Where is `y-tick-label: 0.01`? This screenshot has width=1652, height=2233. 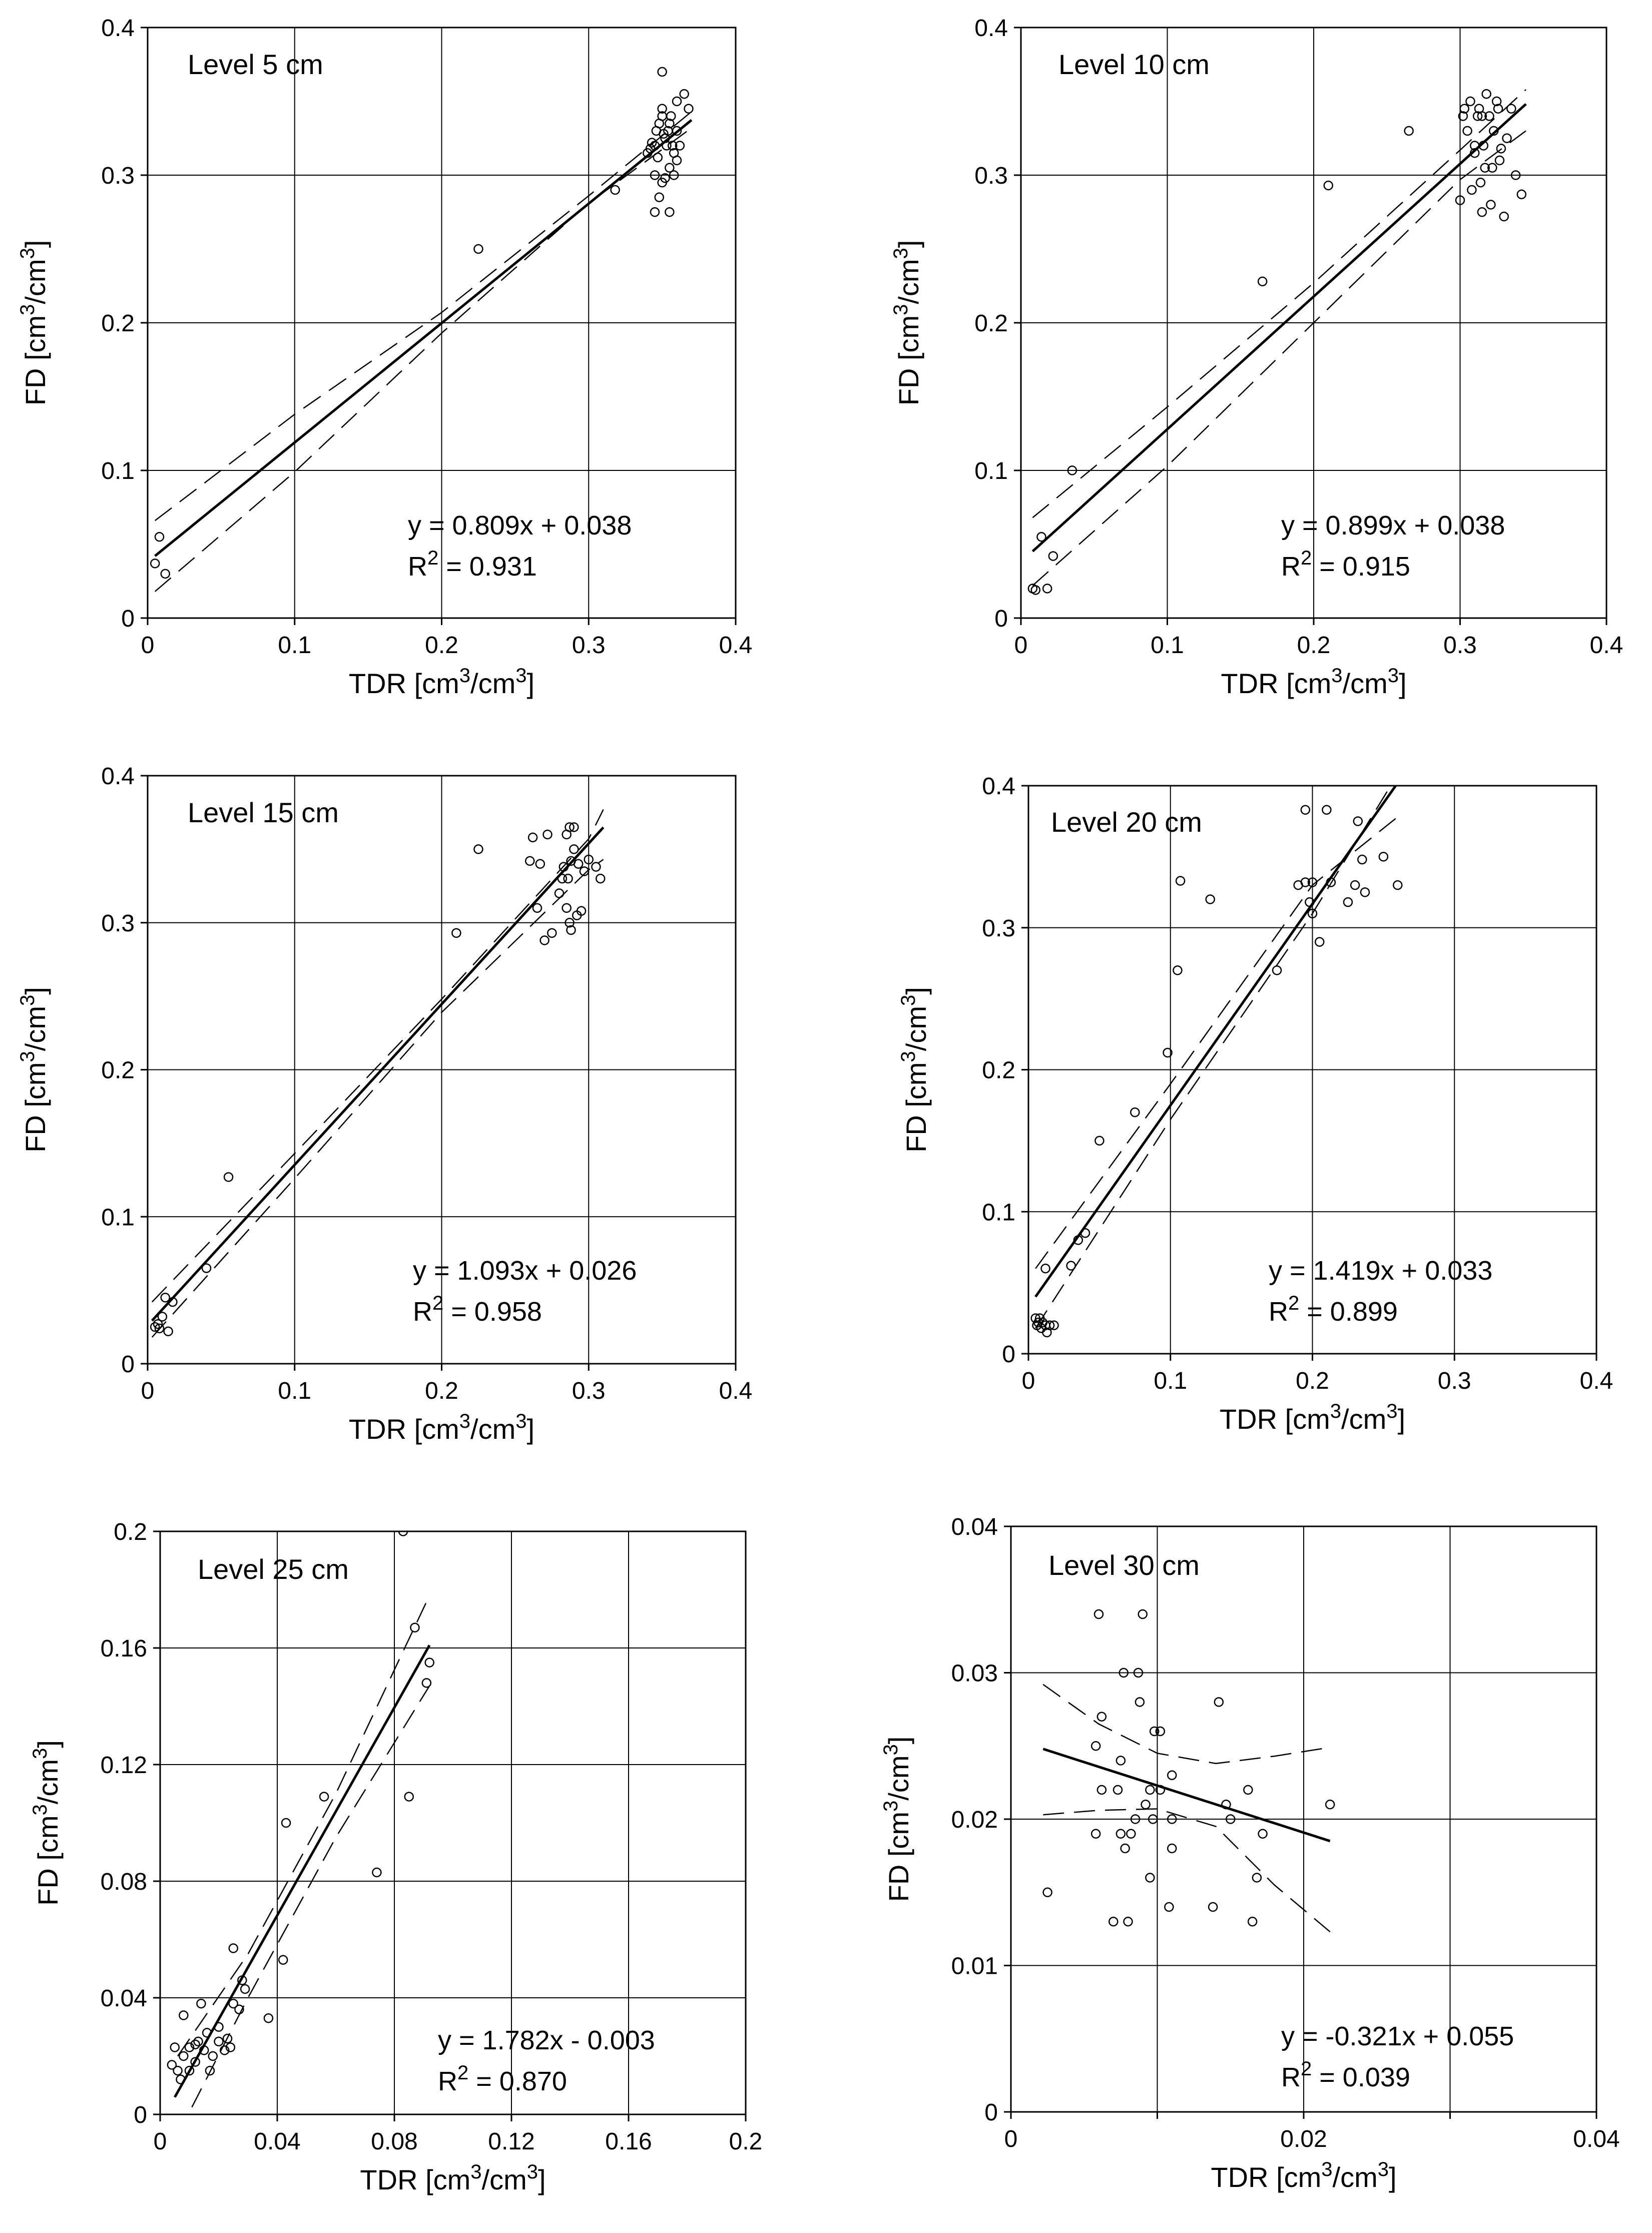
y-tick-label: 0.01 is located at coordinates (974, 1966).